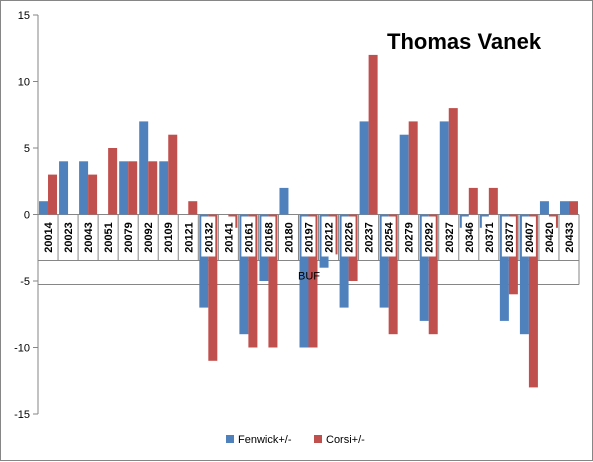 This screenshot has width=593, height=462. What do you see at coordinates (25, 282) in the screenshot?
I see `y-tick-label: -5` at bounding box center [25, 282].